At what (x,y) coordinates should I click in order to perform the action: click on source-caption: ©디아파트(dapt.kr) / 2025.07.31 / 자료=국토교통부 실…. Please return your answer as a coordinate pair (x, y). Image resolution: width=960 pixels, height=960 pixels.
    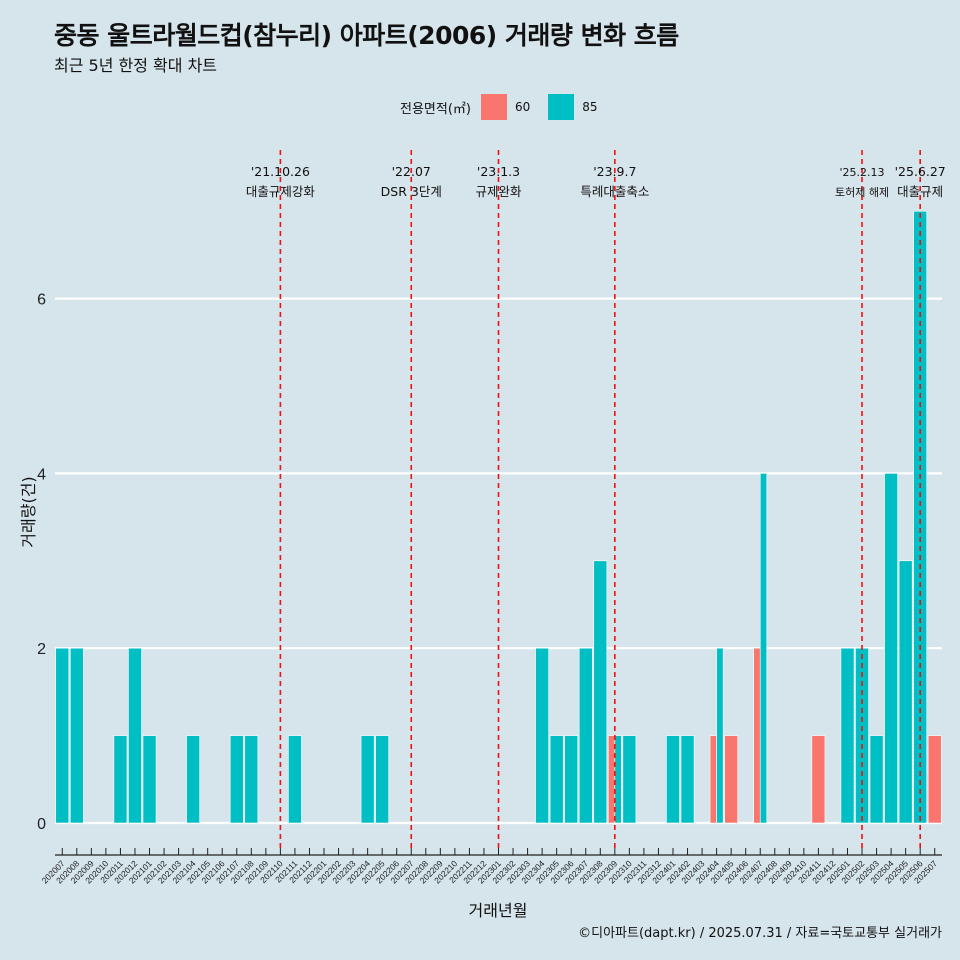
    Looking at the image, I should click on (760, 933).